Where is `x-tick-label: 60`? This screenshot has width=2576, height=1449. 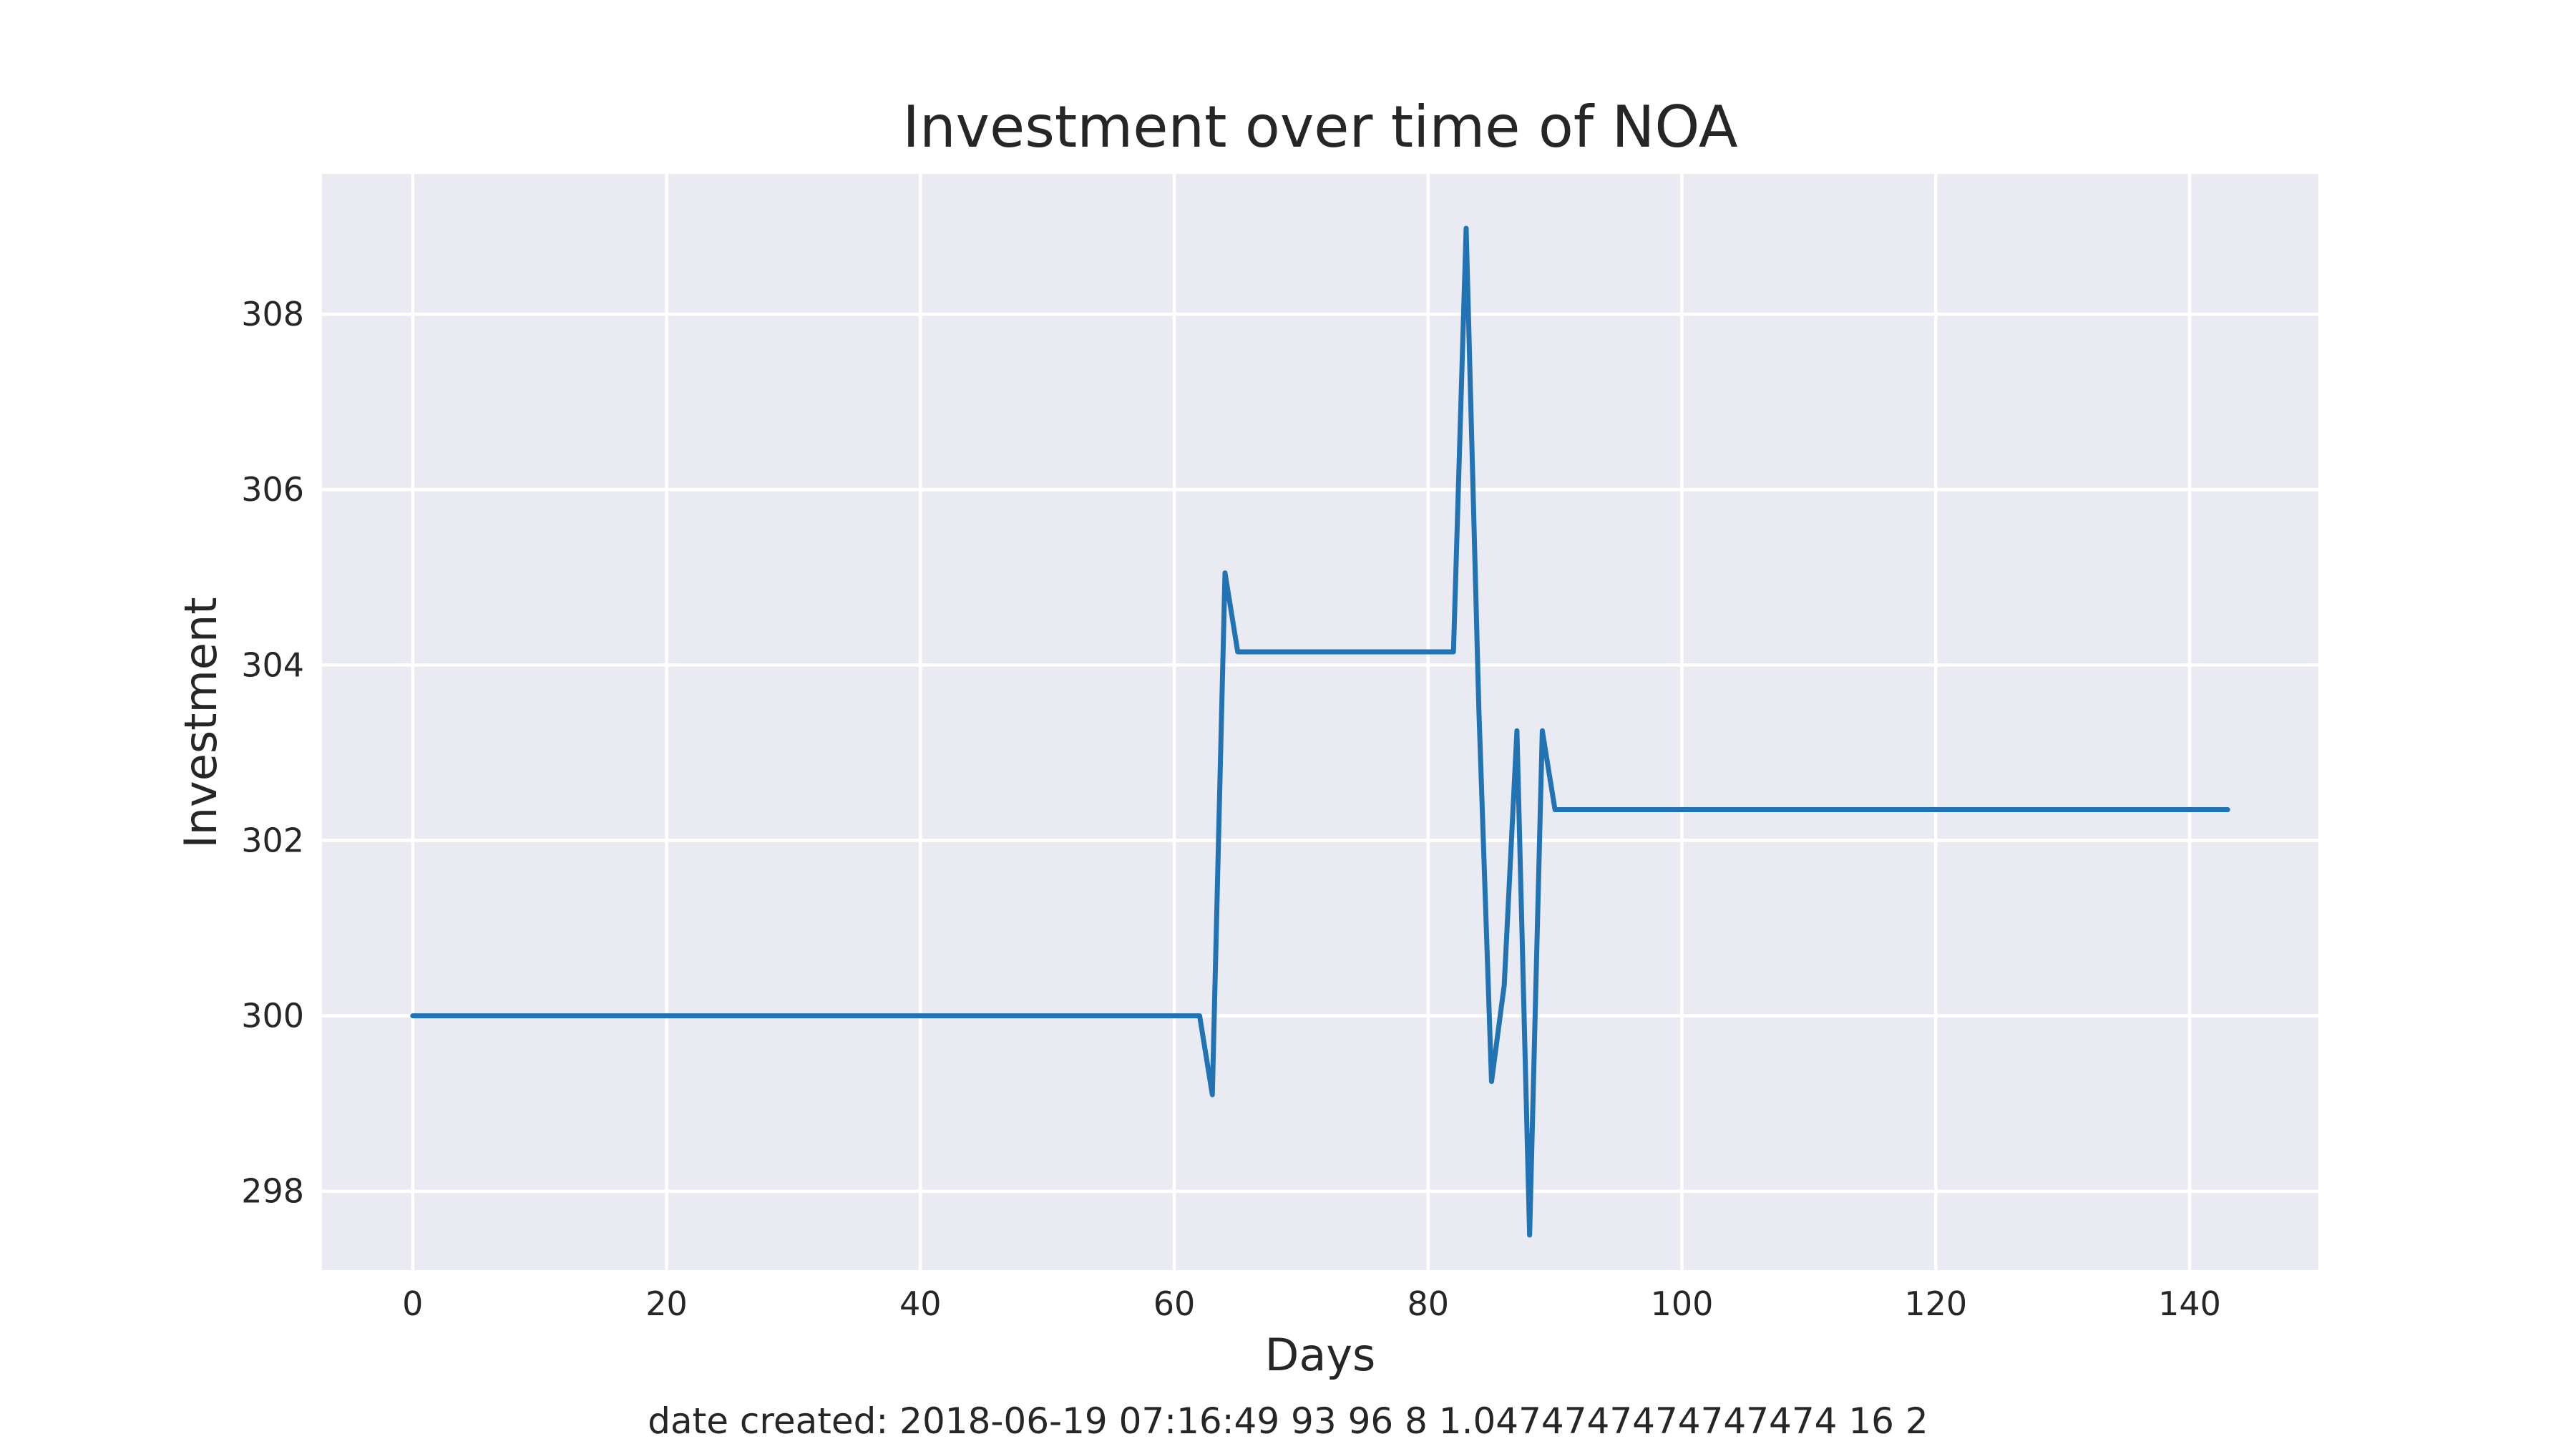 x-tick-label: 60 is located at coordinates (1174, 1303).